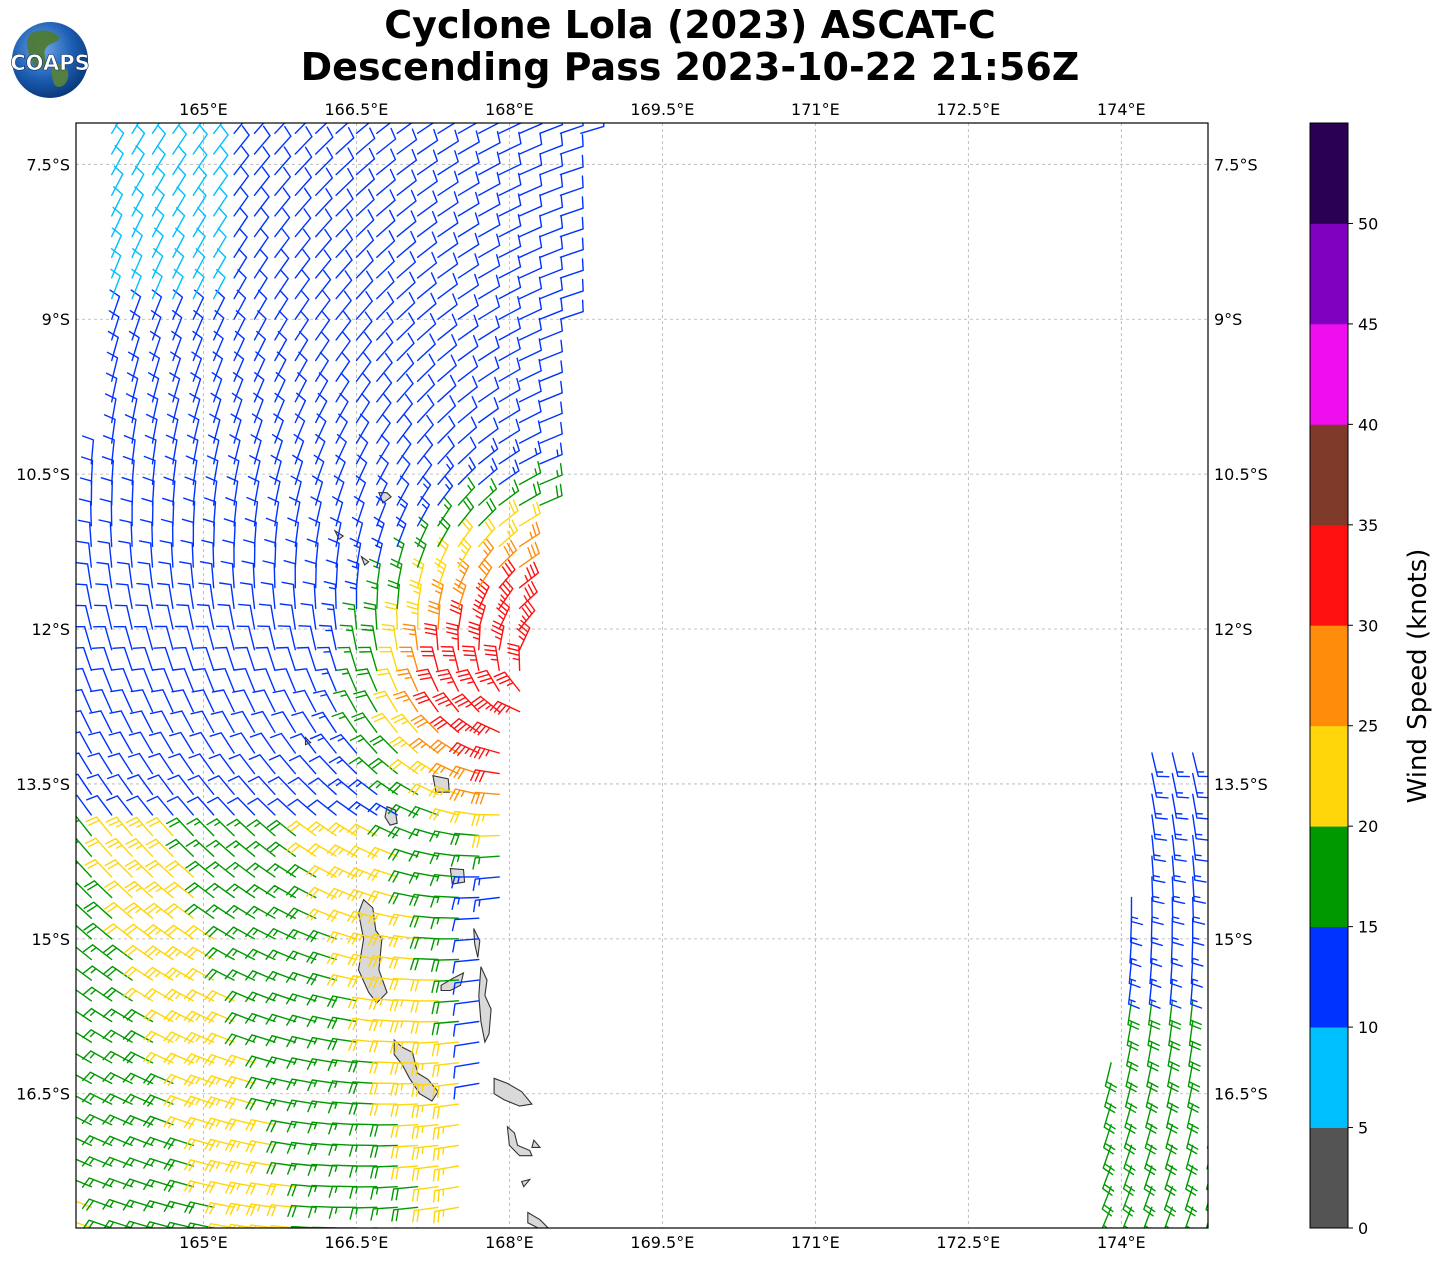 The height and width of the screenshot is (1264, 1446). What do you see at coordinates (1368, 927) in the screenshot?
I see `colorbar-tick-label: 15` at bounding box center [1368, 927].